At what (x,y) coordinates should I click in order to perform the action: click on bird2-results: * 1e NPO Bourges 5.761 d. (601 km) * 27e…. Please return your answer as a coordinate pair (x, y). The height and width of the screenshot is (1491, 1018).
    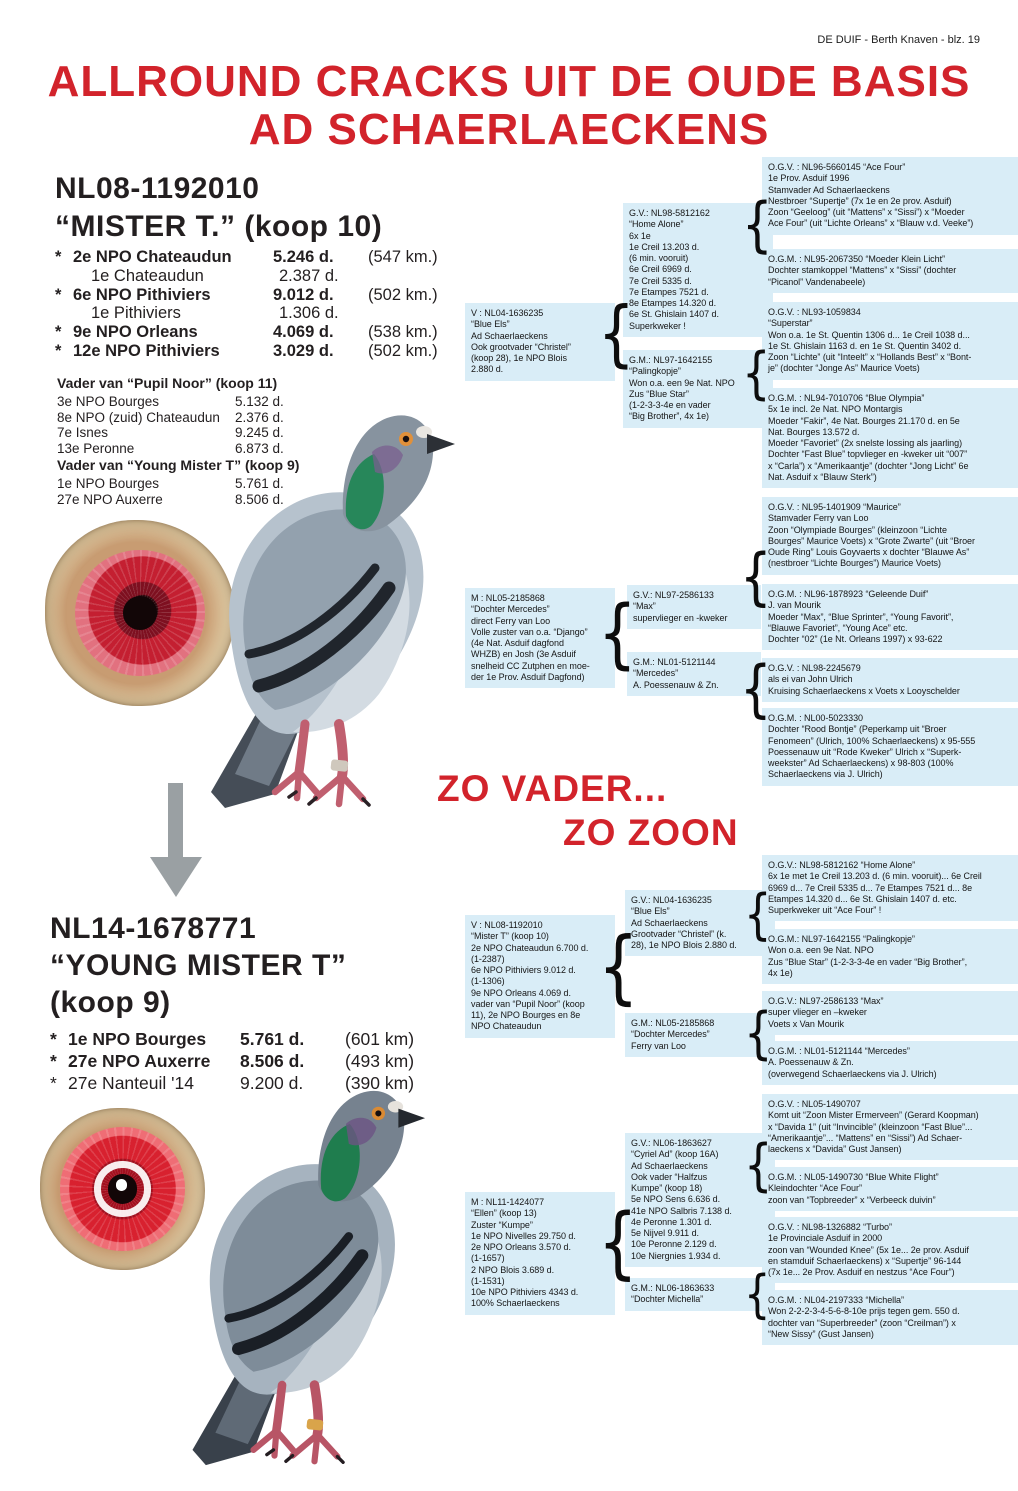
    Looking at the image, I should click on (232, 1061).